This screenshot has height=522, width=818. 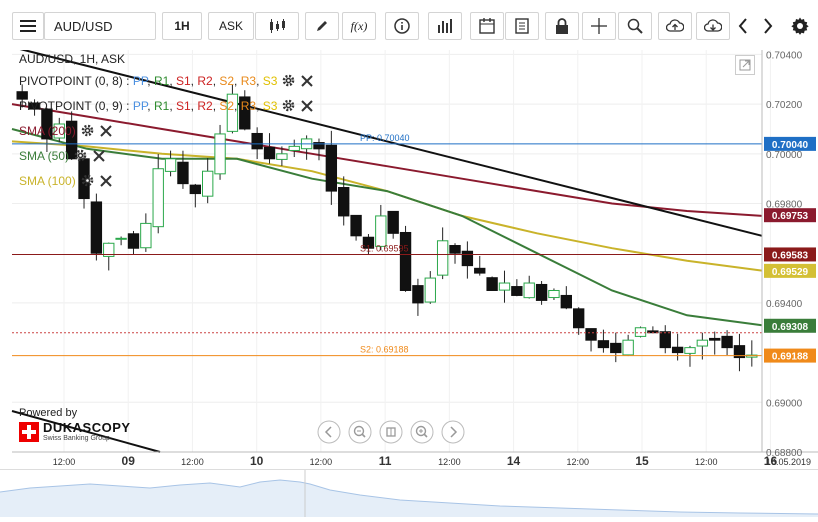 What do you see at coordinates (231, 26) in the screenshot?
I see `side-button: ASK` at bounding box center [231, 26].